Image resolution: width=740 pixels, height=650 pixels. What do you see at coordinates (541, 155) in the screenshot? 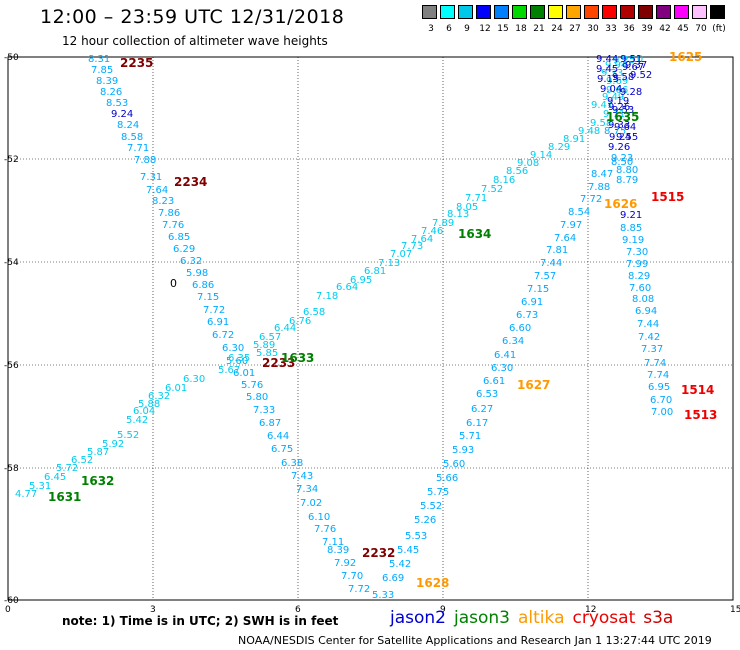
I see `wave-height-point: 9.14` at bounding box center [541, 155].